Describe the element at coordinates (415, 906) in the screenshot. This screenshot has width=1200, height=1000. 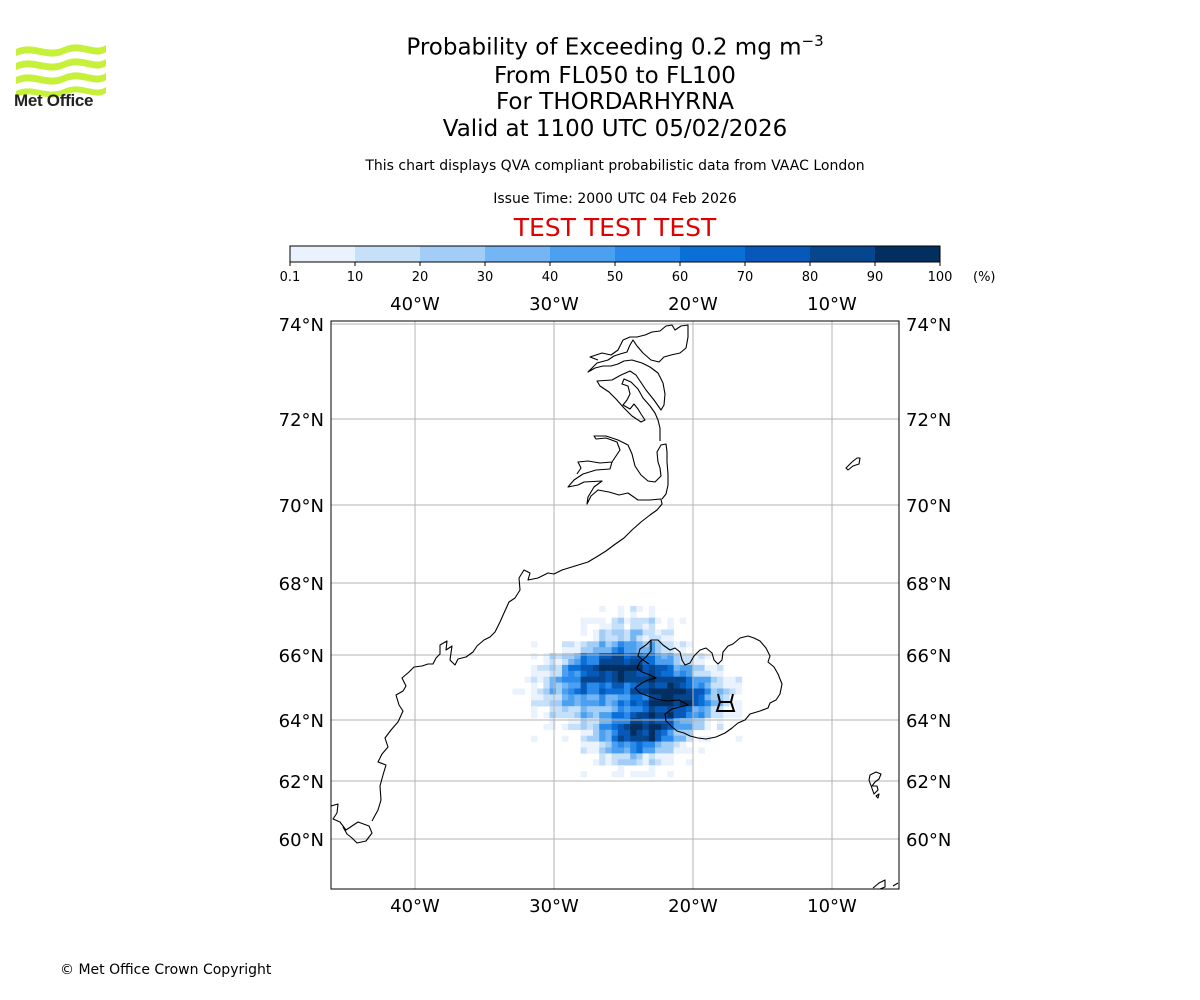
I see `lon-label-bottom: 40°W` at that location.